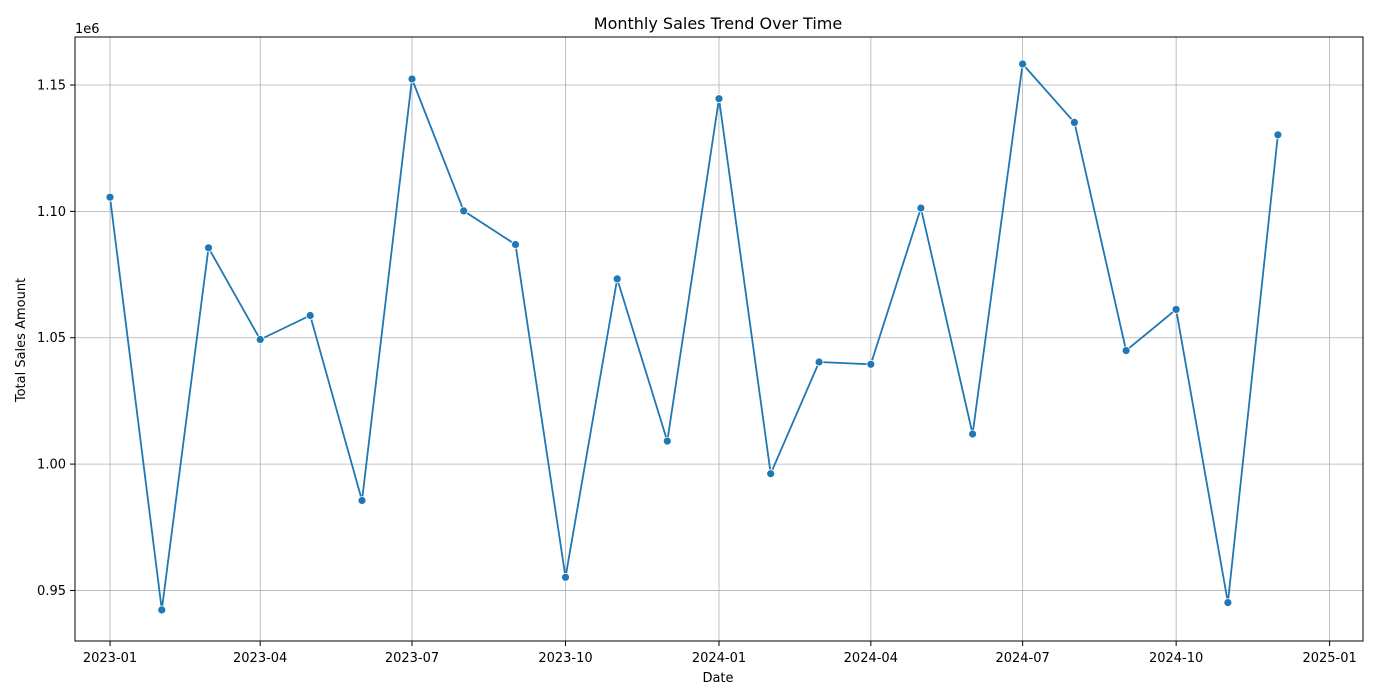  Describe the element at coordinates (719, 658) in the screenshot. I see `x-tick-label: 2024-01` at that location.